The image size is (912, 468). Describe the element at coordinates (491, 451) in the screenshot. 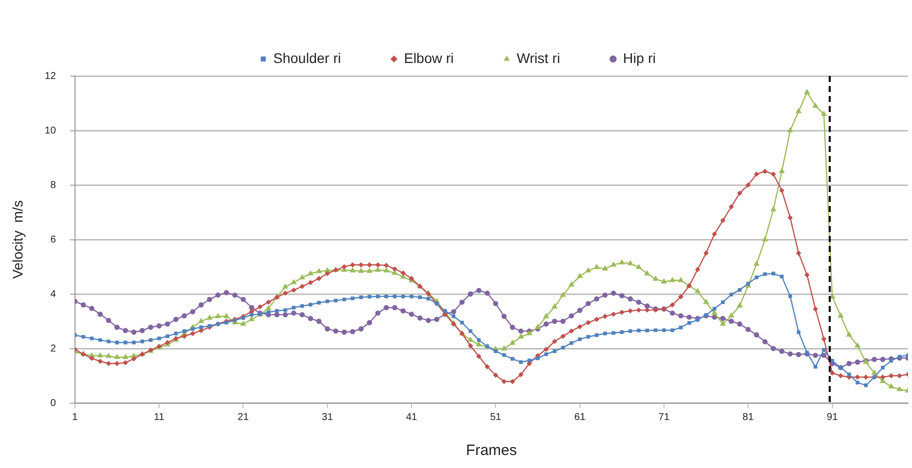

I see `x-axis-title: Frames` at that location.